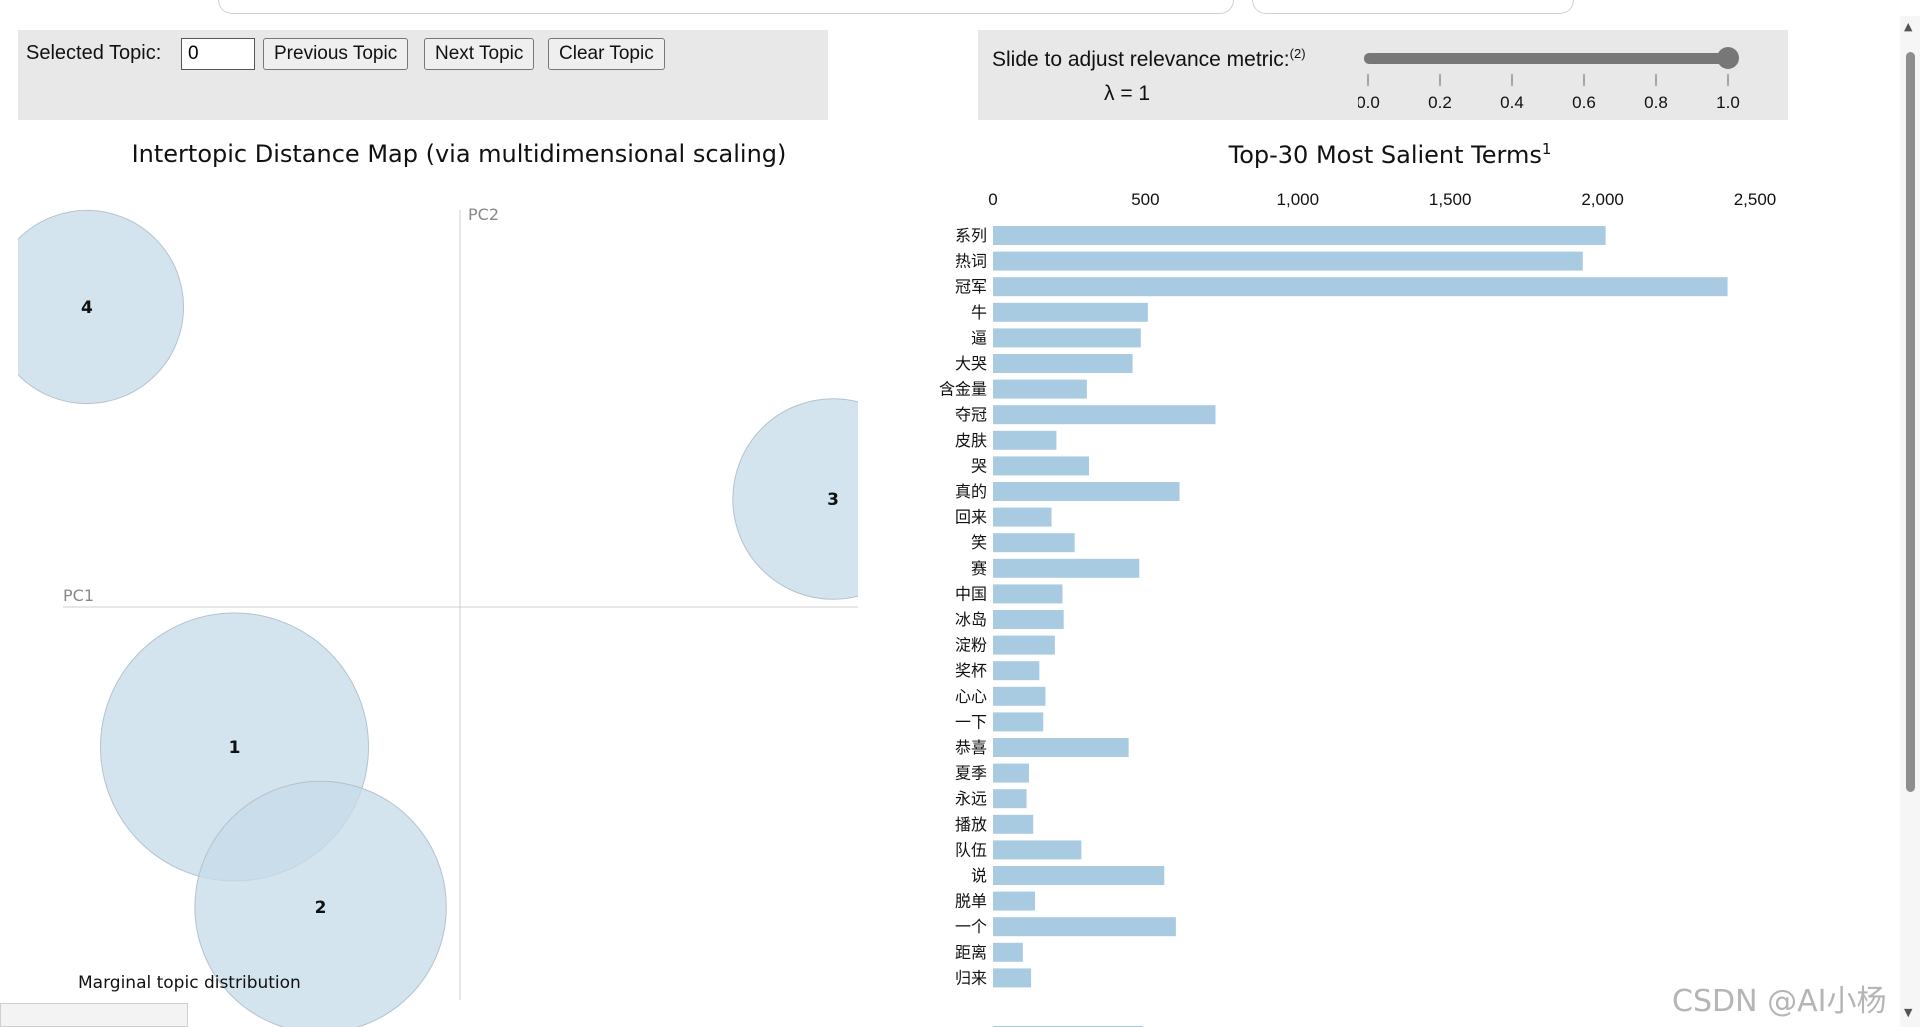 This screenshot has width=1920, height=1027. I want to click on relevance-slider: 0.0 0.2 0.4 0.6 0.8 1.0, so click(1563, 78).